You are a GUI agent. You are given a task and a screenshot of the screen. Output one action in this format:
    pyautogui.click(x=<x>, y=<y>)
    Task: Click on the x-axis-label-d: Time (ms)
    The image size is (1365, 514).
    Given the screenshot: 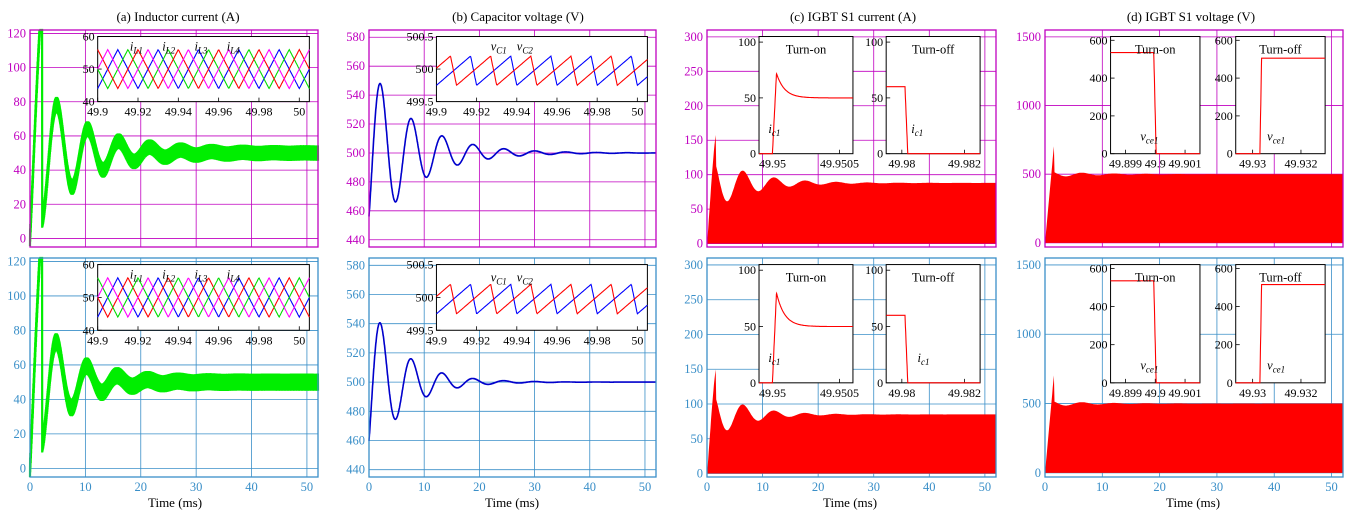 What is the action you would take?
    pyautogui.click(x=1193, y=502)
    